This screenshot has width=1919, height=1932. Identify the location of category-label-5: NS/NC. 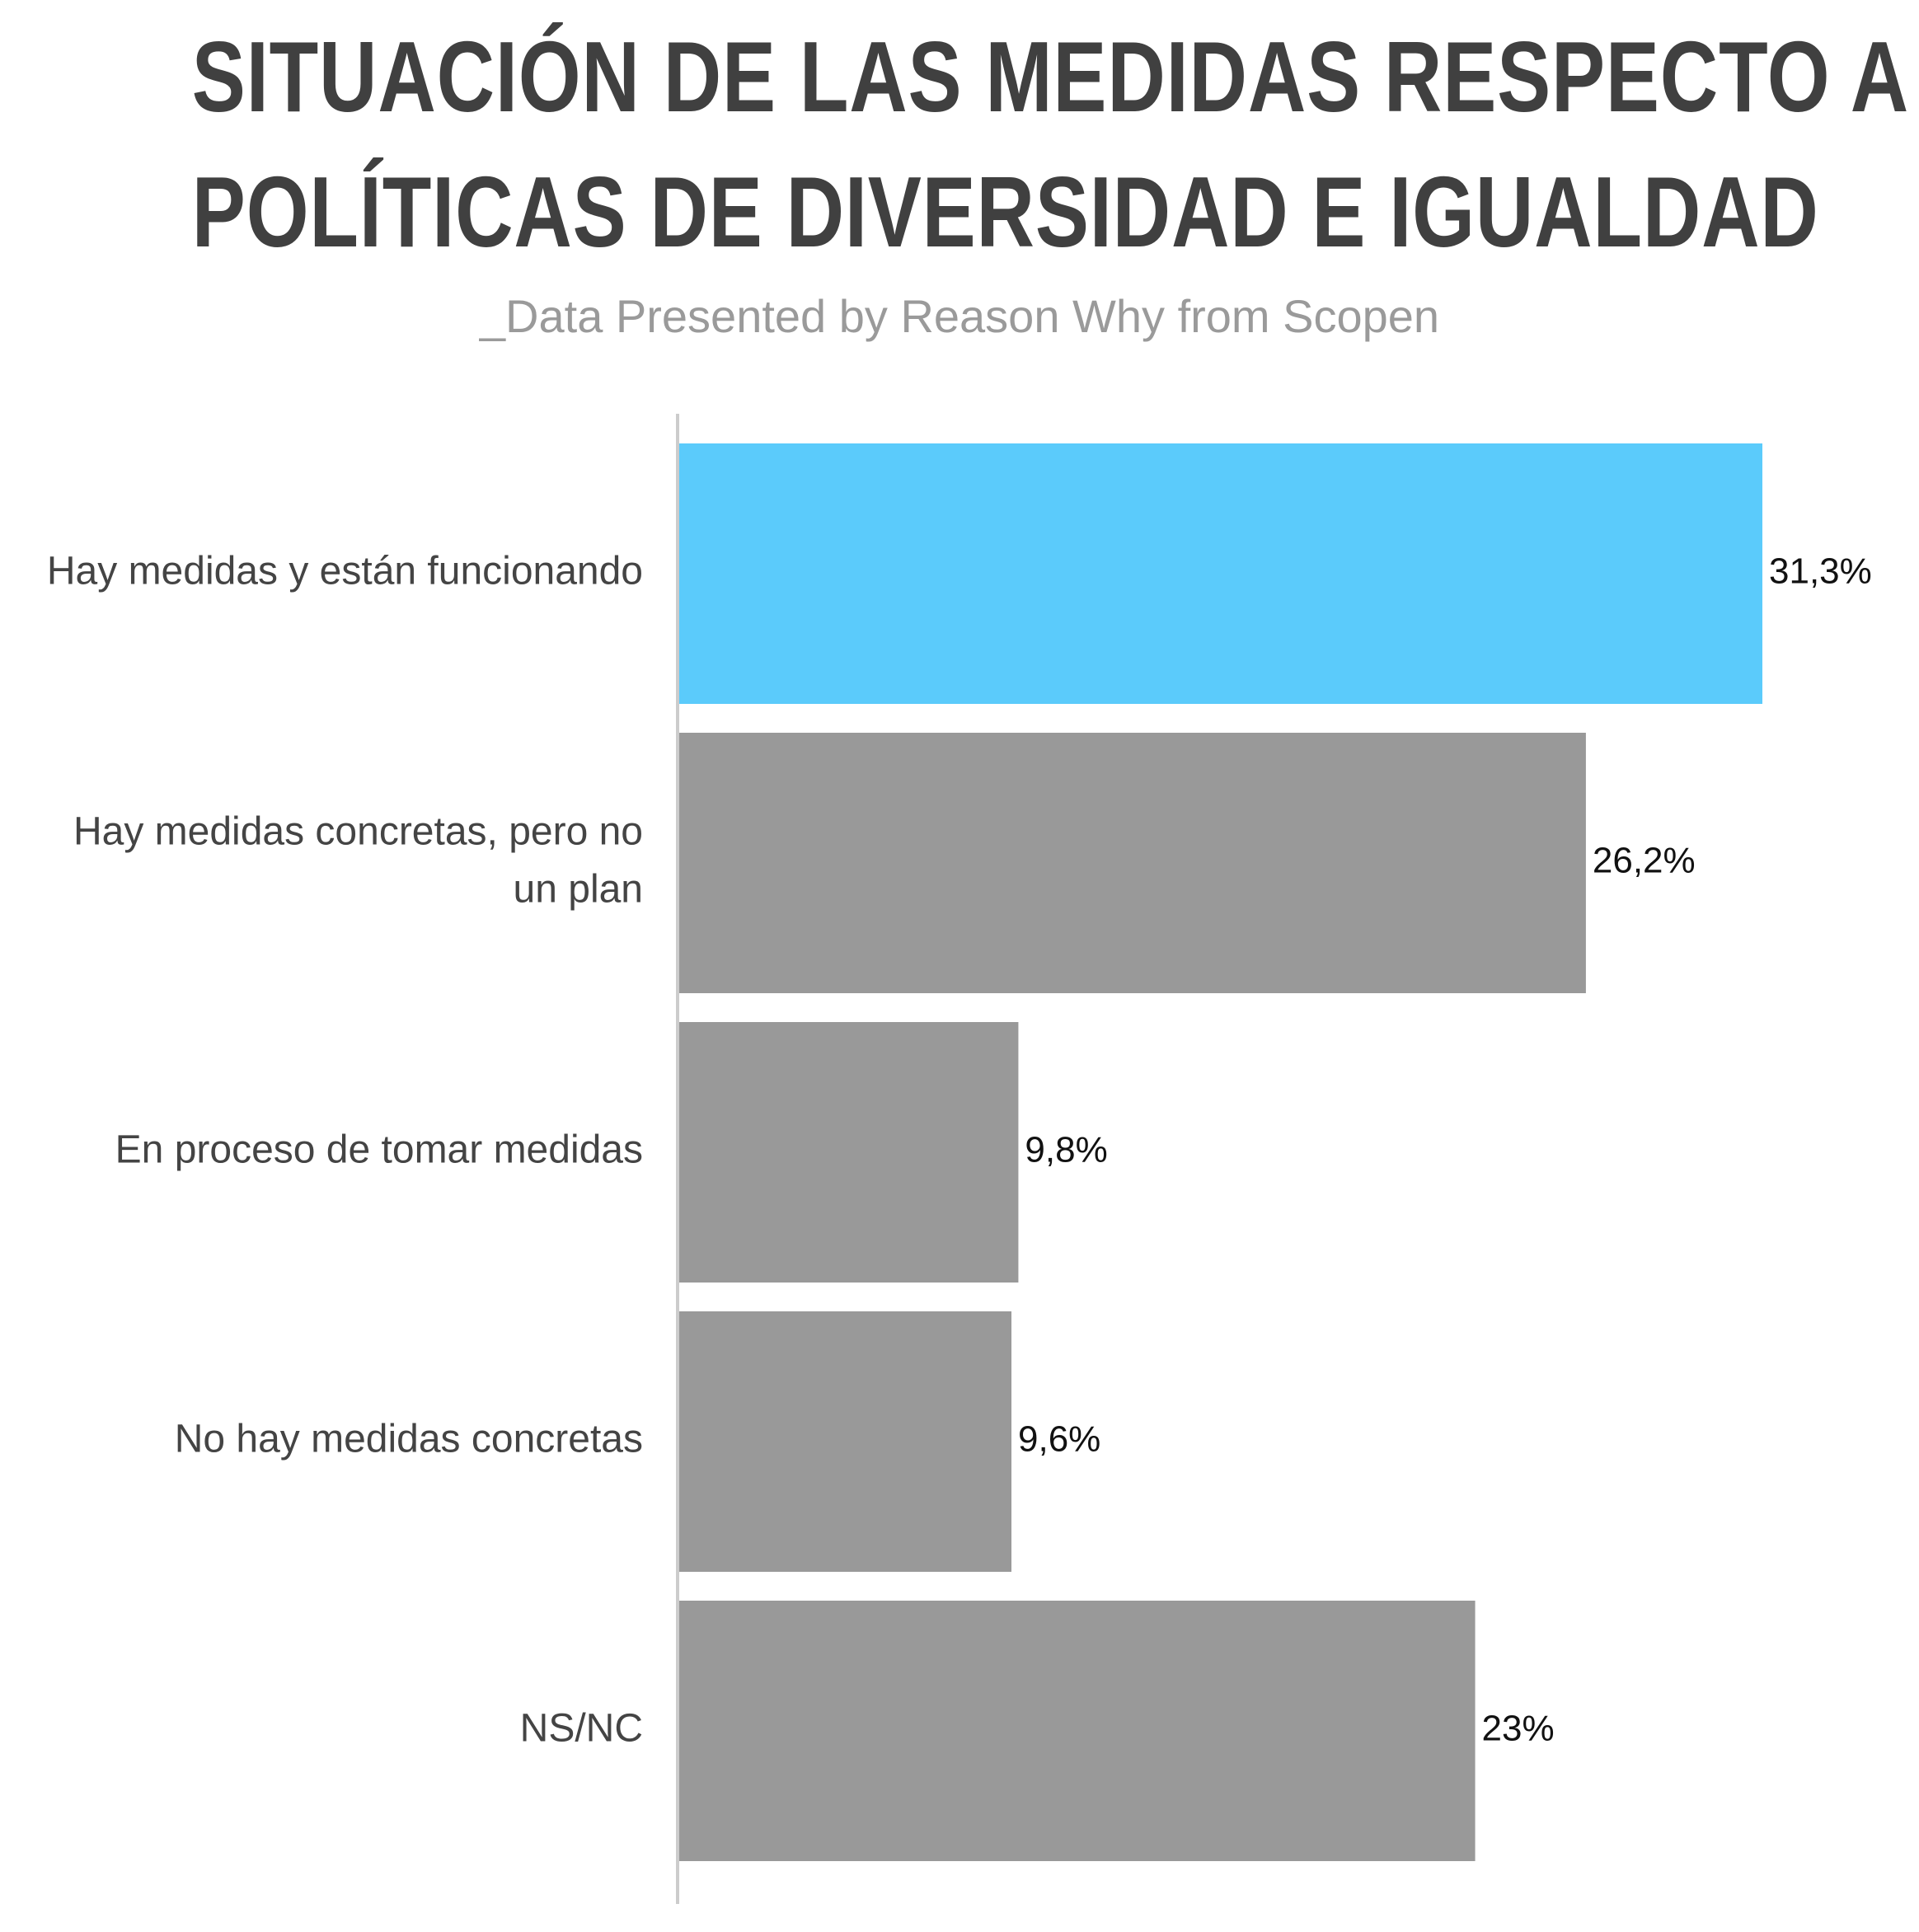
(581, 1729).